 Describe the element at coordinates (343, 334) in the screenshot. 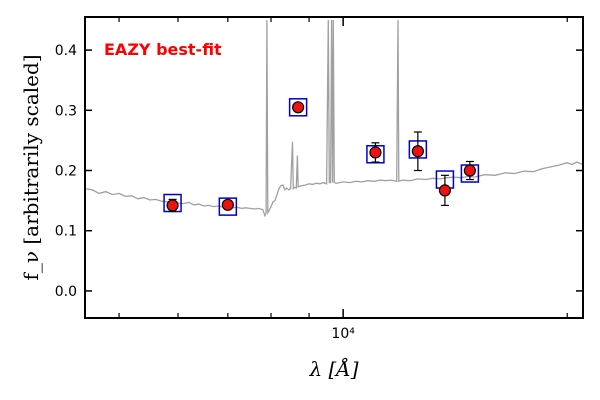

I see `x-tick-label: 10⁴` at that location.